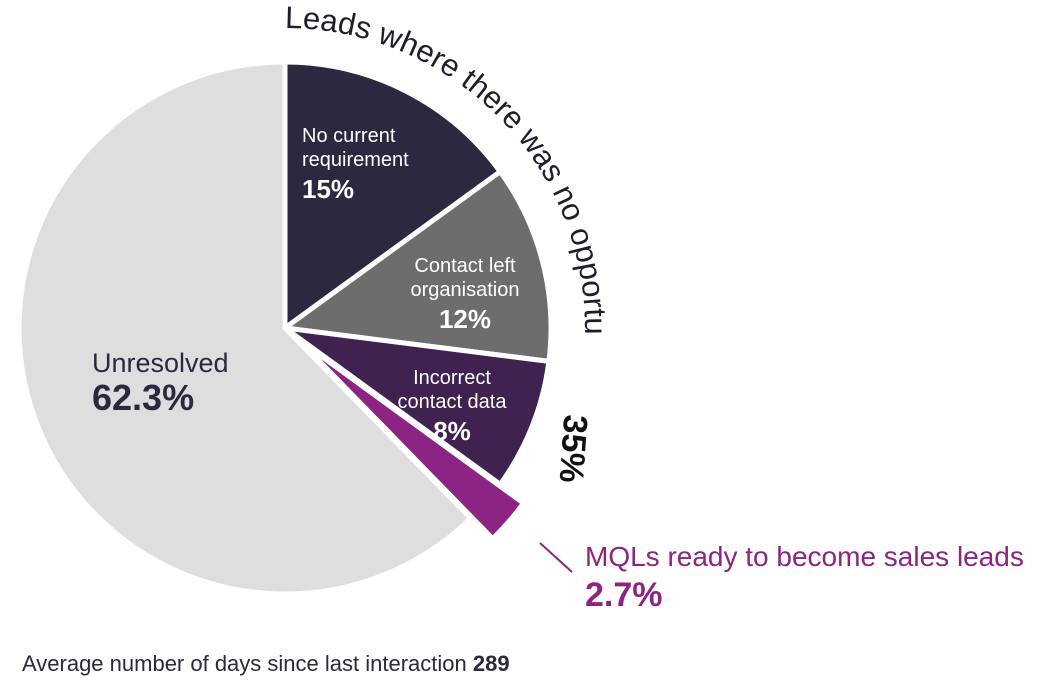 Image resolution: width=1050 pixels, height=690 pixels. What do you see at coordinates (143, 397) in the screenshot?
I see `slice-value-label: 62.3%` at bounding box center [143, 397].